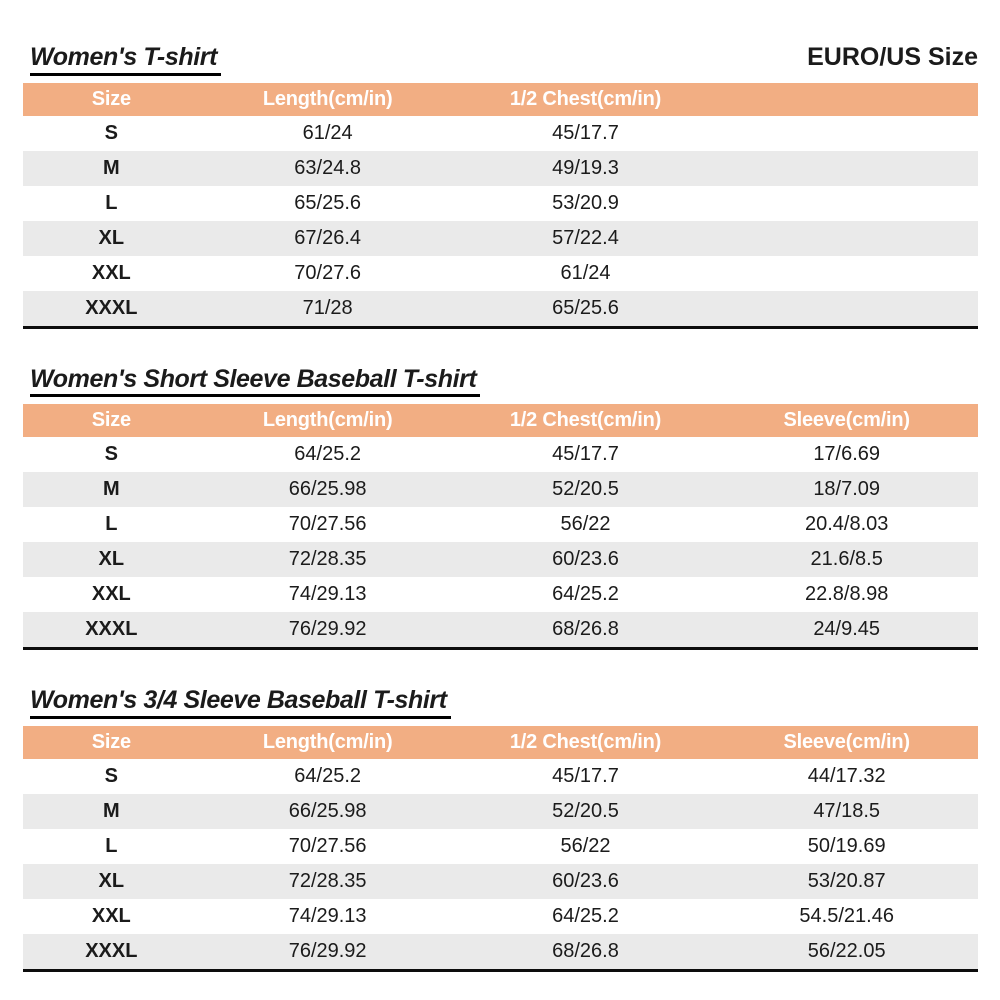 The image size is (1000, 1000). What do you see at coordinates (846, 775) in the screenshot?
I see `cell-sleeve: 44/17.32` at bounding box center [846, 775].